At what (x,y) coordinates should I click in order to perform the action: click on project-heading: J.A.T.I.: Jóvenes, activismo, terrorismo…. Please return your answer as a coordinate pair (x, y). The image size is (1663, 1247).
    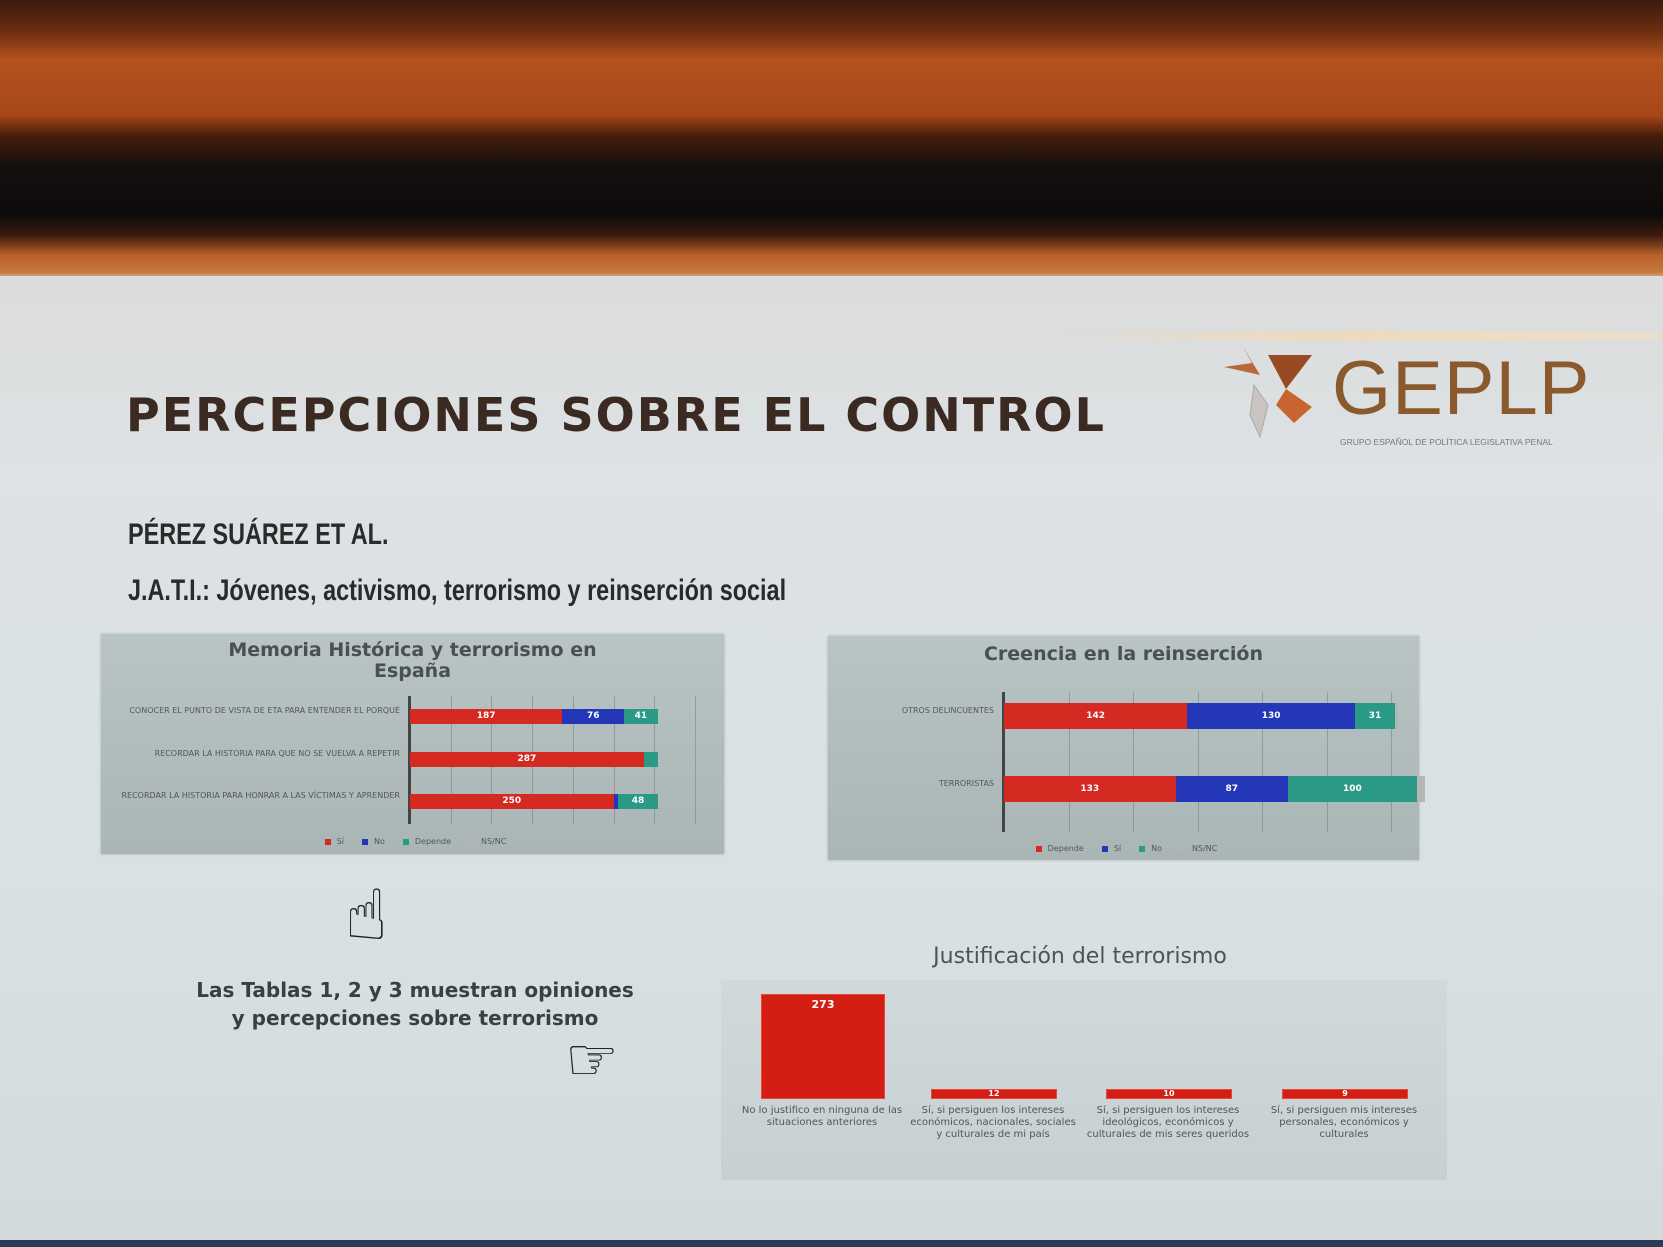
    Looking at the image, I should click on (457, 590).